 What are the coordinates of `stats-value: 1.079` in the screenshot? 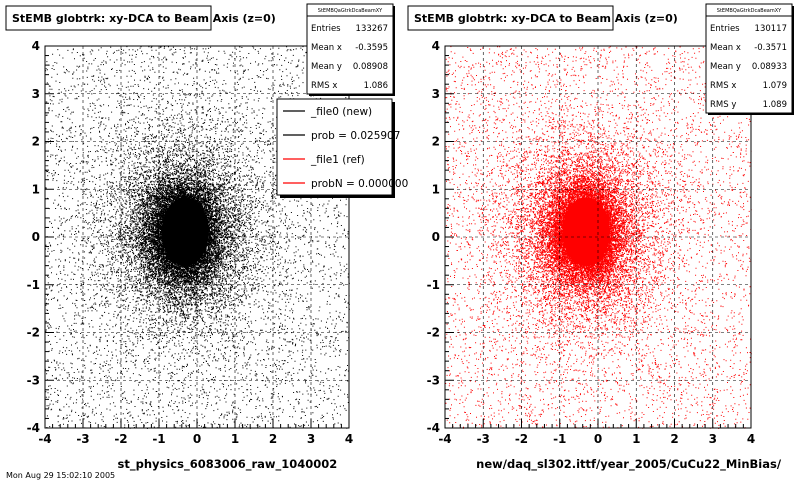 It's located at (775, 86).